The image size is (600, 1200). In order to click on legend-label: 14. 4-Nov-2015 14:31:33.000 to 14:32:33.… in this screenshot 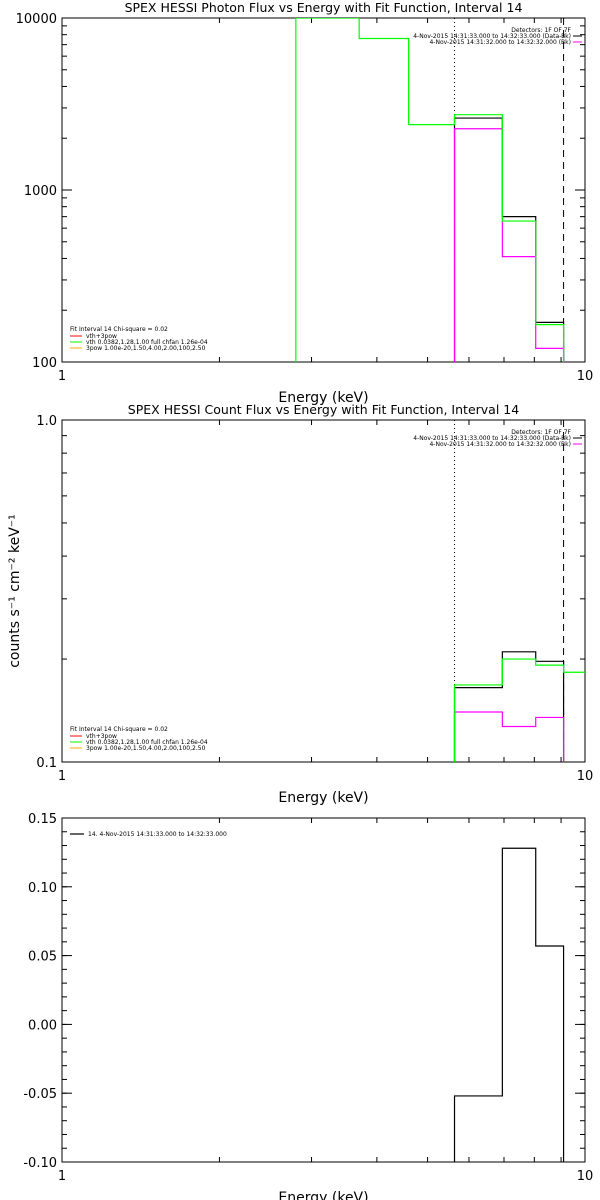, I will do `click(157, 834)`.